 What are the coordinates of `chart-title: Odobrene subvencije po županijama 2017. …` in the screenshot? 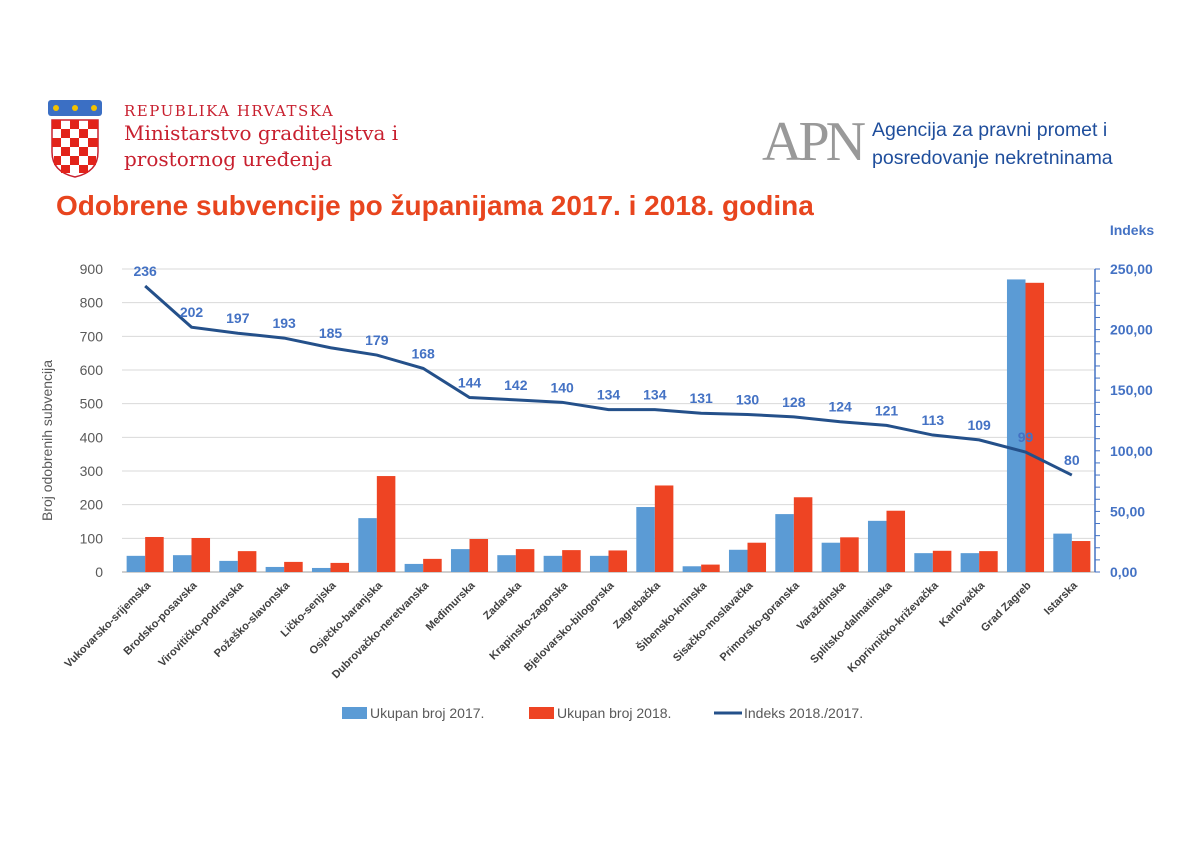 It's located at (435, 205).